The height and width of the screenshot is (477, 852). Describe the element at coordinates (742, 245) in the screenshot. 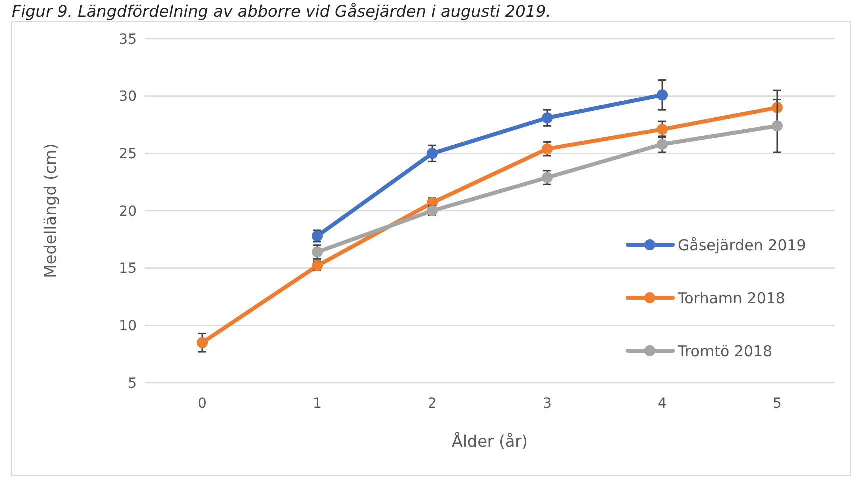

I see `legend-label: Gåsejärden 2019` at that location.